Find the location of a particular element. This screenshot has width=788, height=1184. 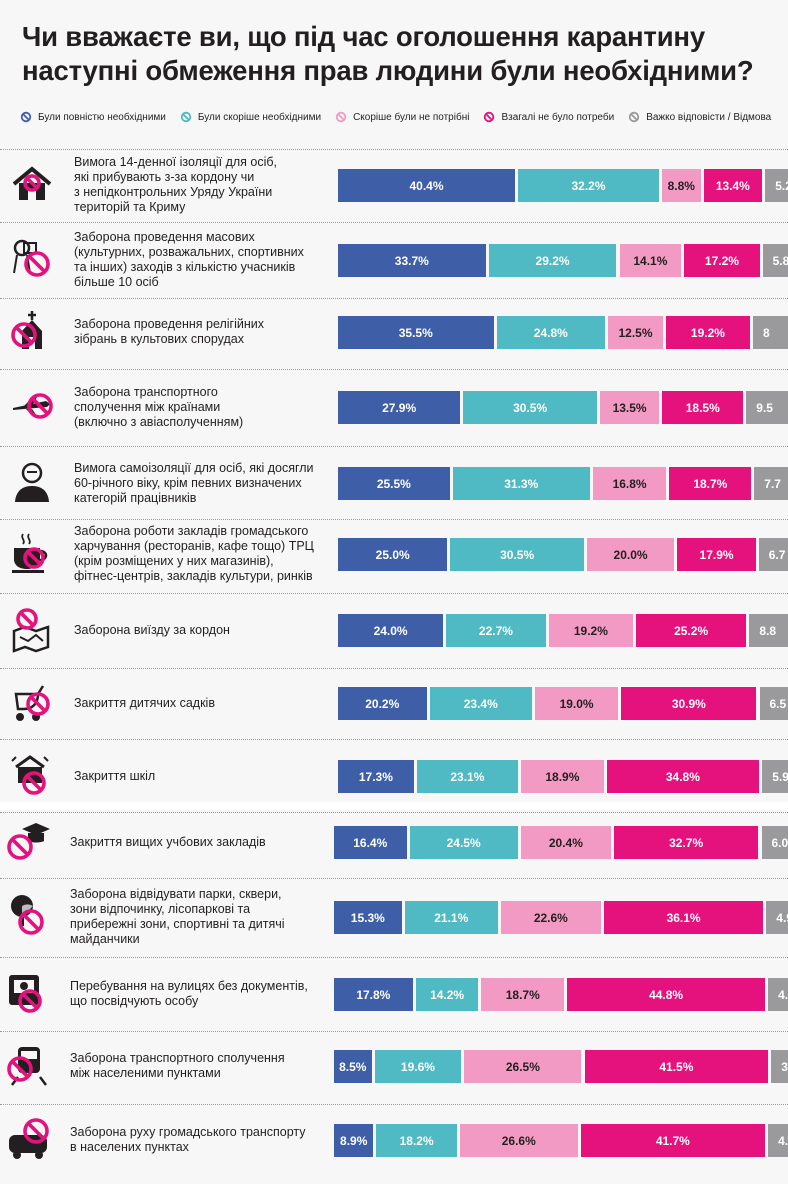

bar-segment: 31.3% is located at coordinates (521, 483).